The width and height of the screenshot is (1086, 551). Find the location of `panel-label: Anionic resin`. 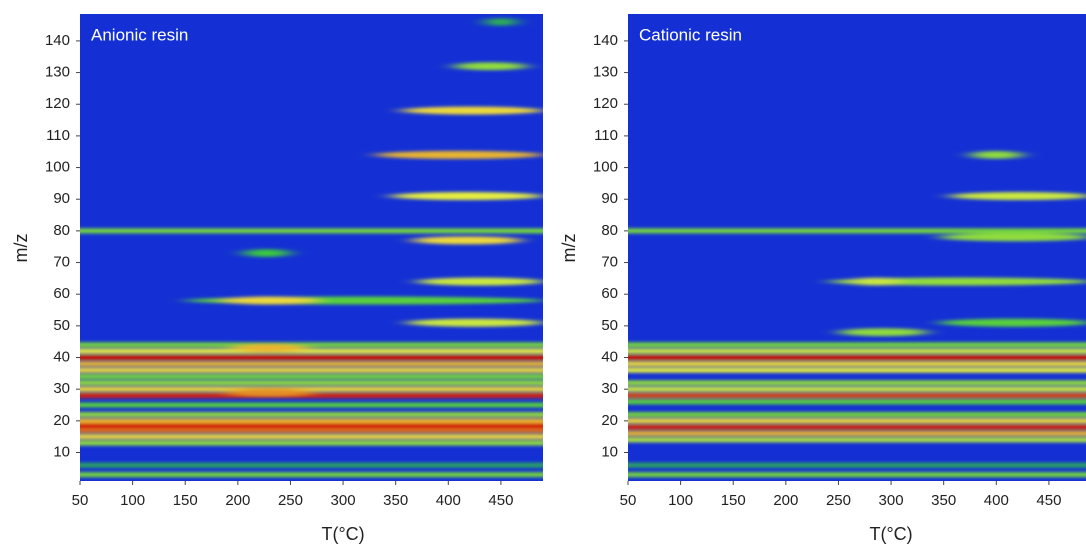

panel-label: Anionic resin is located at coordinates (139, 34).